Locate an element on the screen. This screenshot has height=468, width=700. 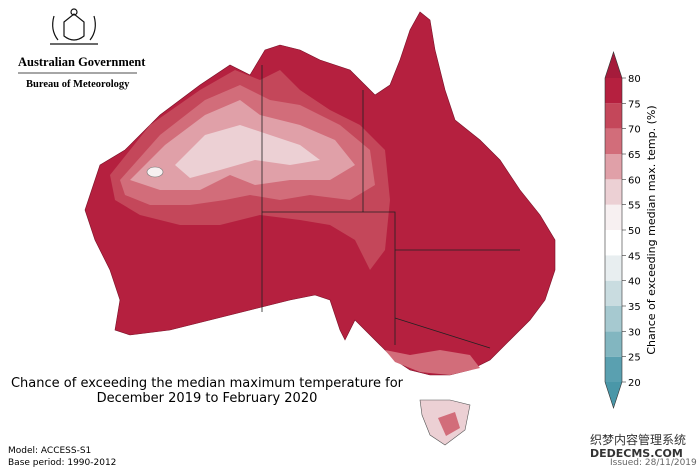
colorbar-tick-label: 65 is located at coordinates (634, 155).